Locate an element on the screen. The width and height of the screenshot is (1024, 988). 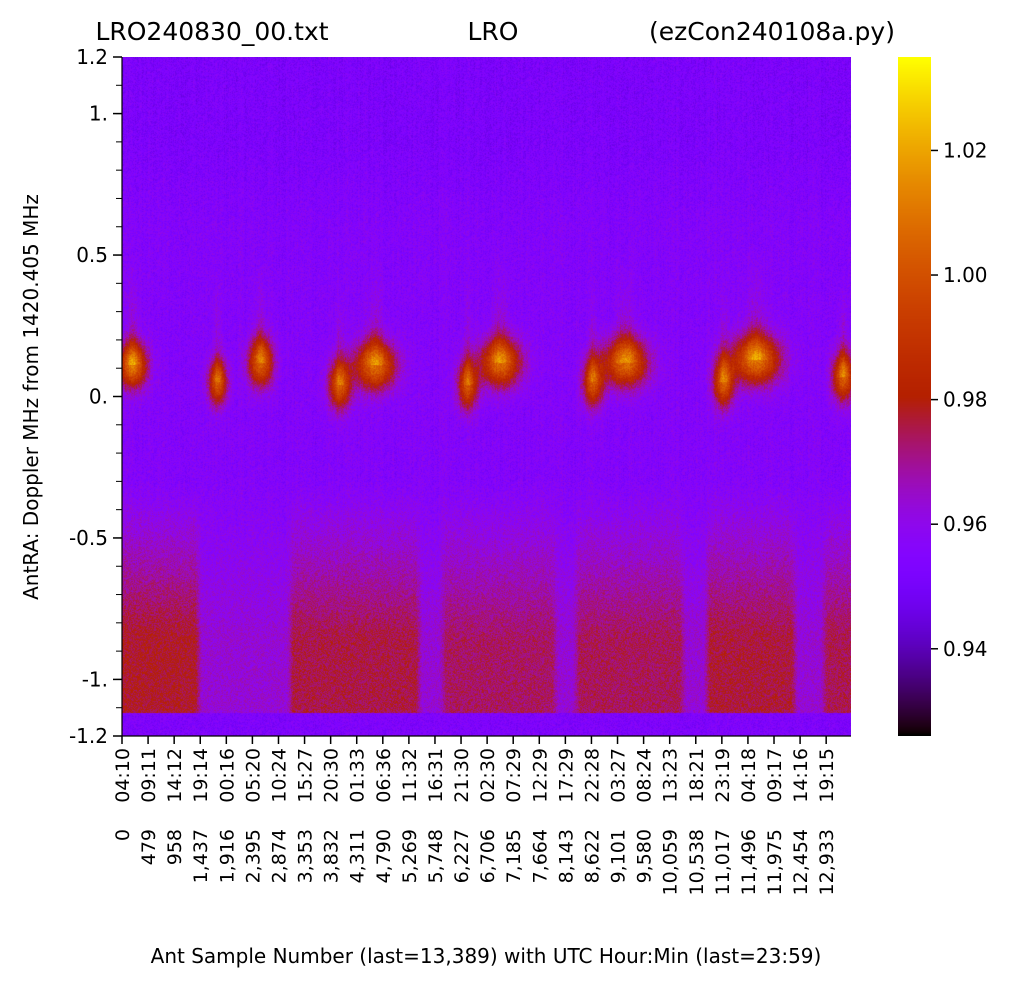
x-tick-time-label: 17:29 is located at coordinates (566, 775).